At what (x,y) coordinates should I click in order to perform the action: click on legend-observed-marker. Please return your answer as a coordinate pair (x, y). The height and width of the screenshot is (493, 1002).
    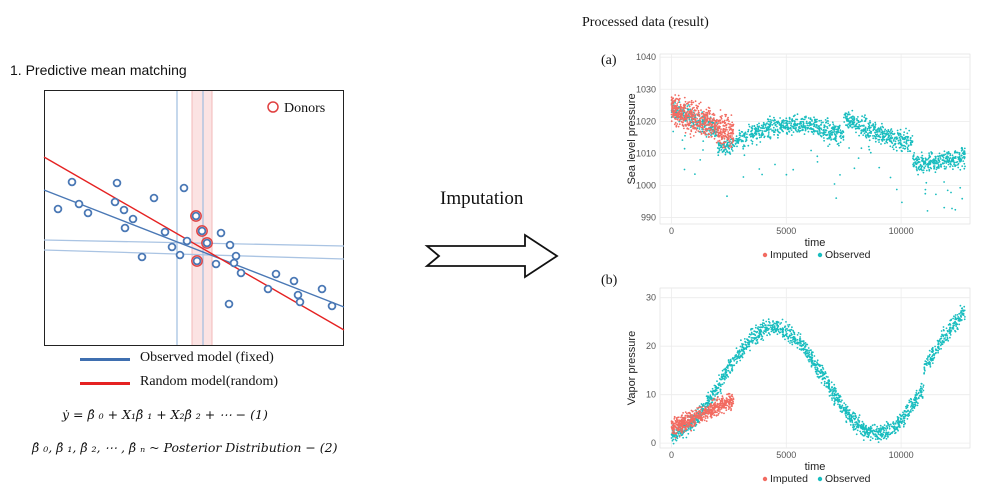
    Looking at the image, I should click on (820, 255).